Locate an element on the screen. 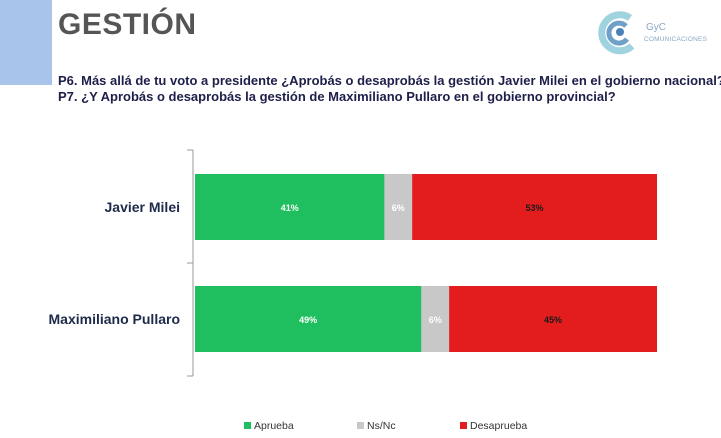 Image resolution: width=721 pixels, height=438 pixels. data-label: 53% is located at coordinates (535, 208).